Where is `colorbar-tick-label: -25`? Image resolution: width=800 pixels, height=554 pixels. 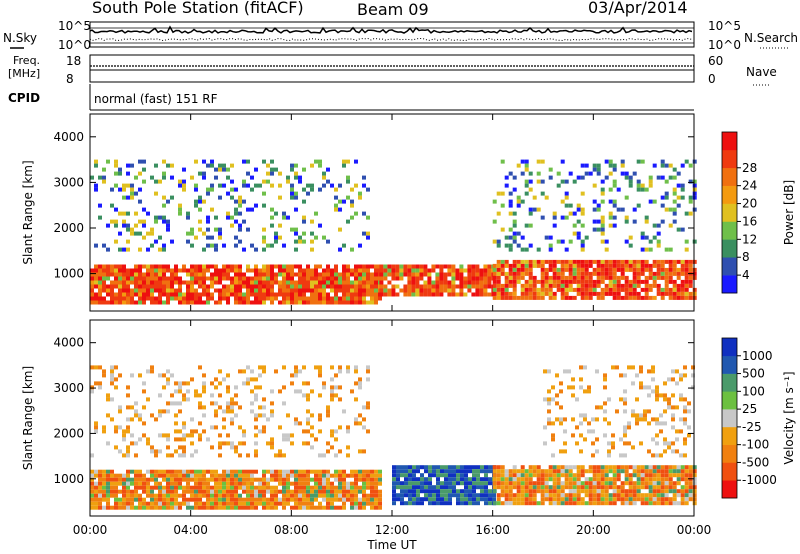 colorbar-tick-label: -25 is located at coordinates (752, 427).